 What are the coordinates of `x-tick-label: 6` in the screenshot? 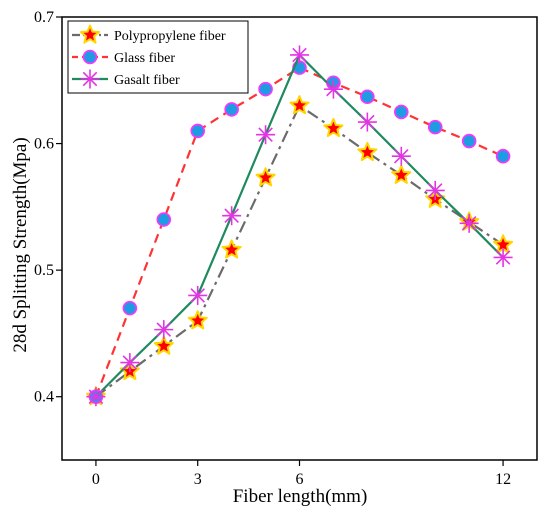 It's located at (300, 479).